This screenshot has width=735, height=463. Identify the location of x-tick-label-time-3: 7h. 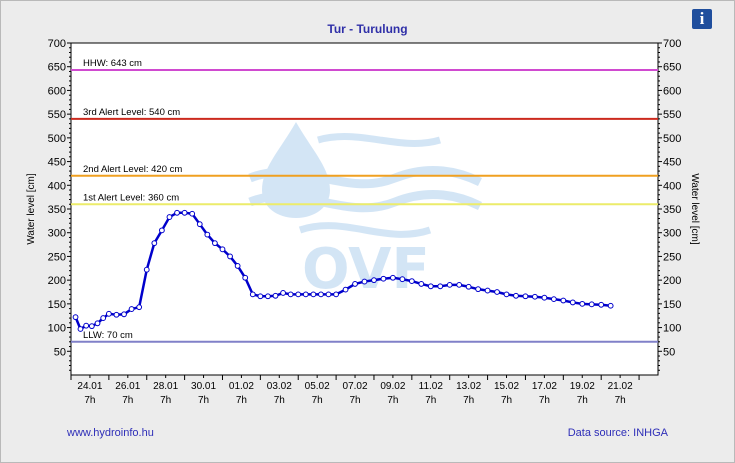
(203, 400).